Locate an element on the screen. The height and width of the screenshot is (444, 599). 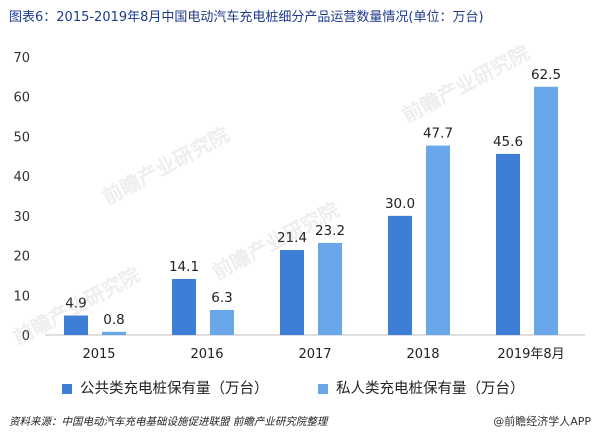
legend-item-public: 公共类充电桩保有量（万台） is located at coordinates (165, 387).